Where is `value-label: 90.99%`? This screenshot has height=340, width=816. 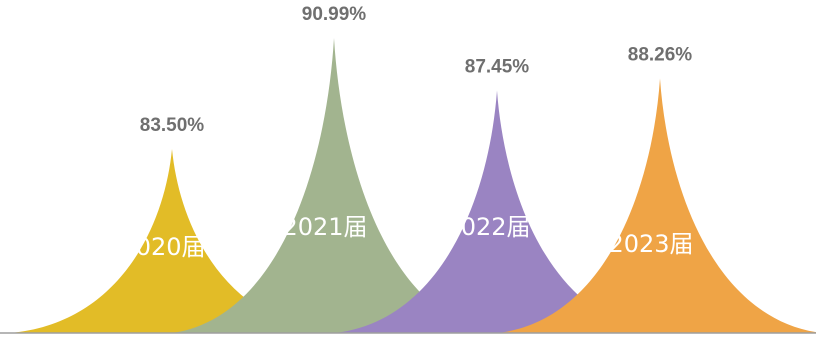
value-label: 90.99% is located at coordinates (334, 14).